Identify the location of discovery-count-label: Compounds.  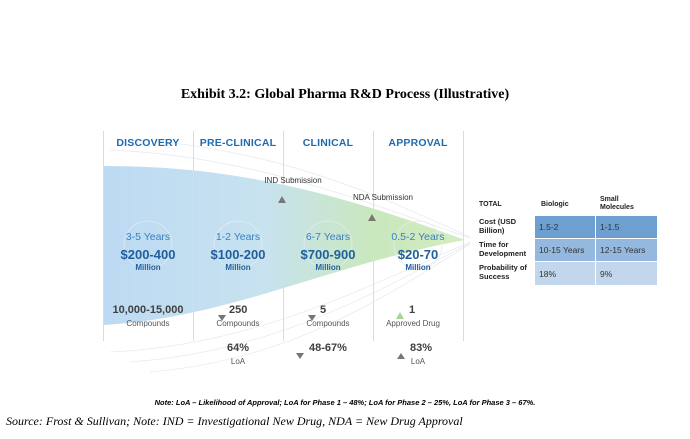
(148, 323).